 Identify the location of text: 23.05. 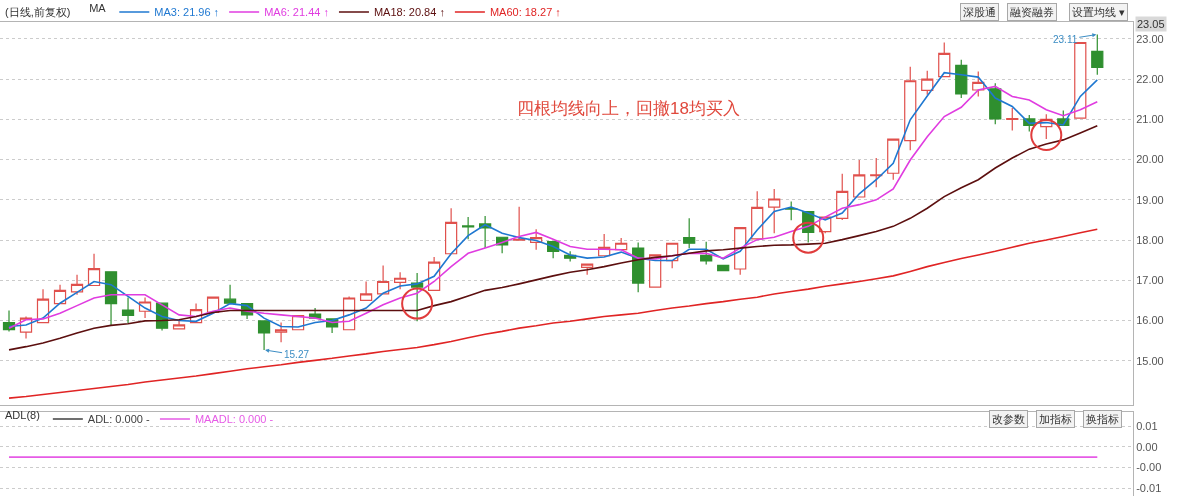
(1151, 24).